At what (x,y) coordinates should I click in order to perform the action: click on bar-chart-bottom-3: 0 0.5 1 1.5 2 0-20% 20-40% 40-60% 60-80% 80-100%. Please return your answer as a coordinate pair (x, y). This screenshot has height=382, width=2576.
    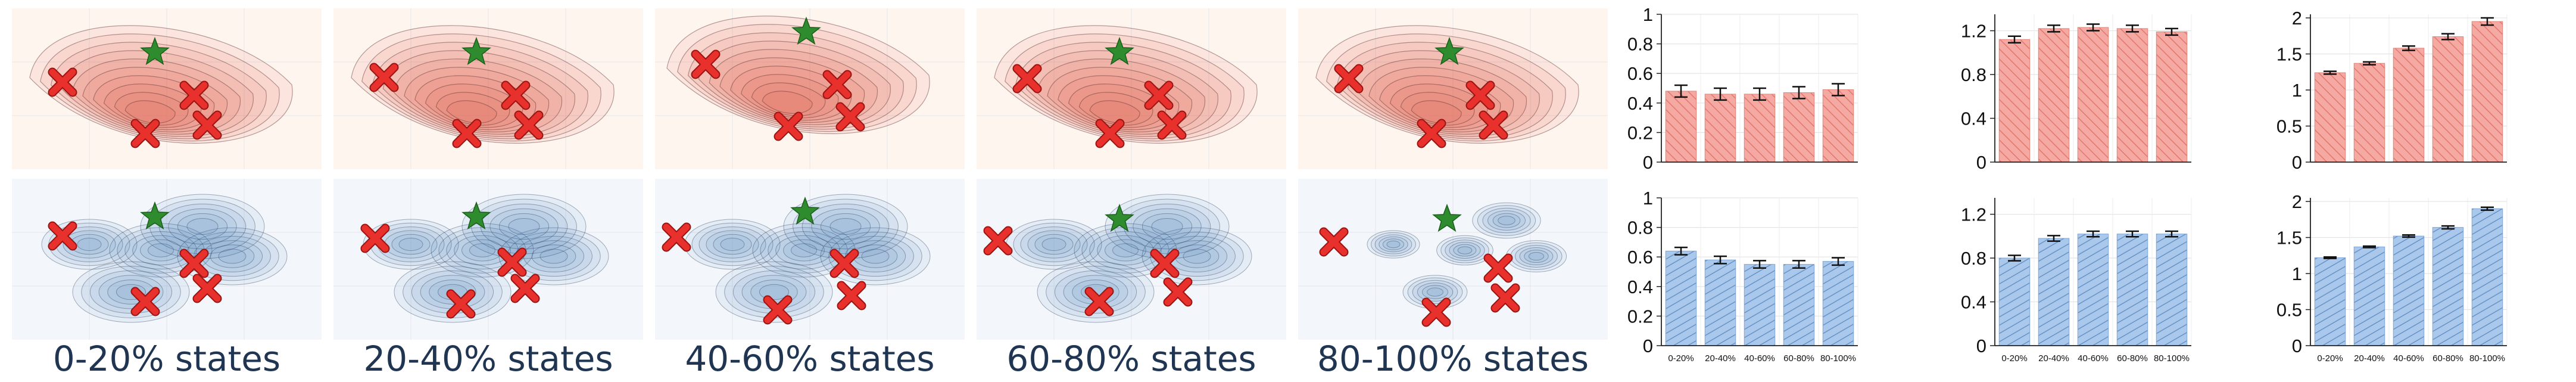
    Looking at the image, I should click on (2406, 277).